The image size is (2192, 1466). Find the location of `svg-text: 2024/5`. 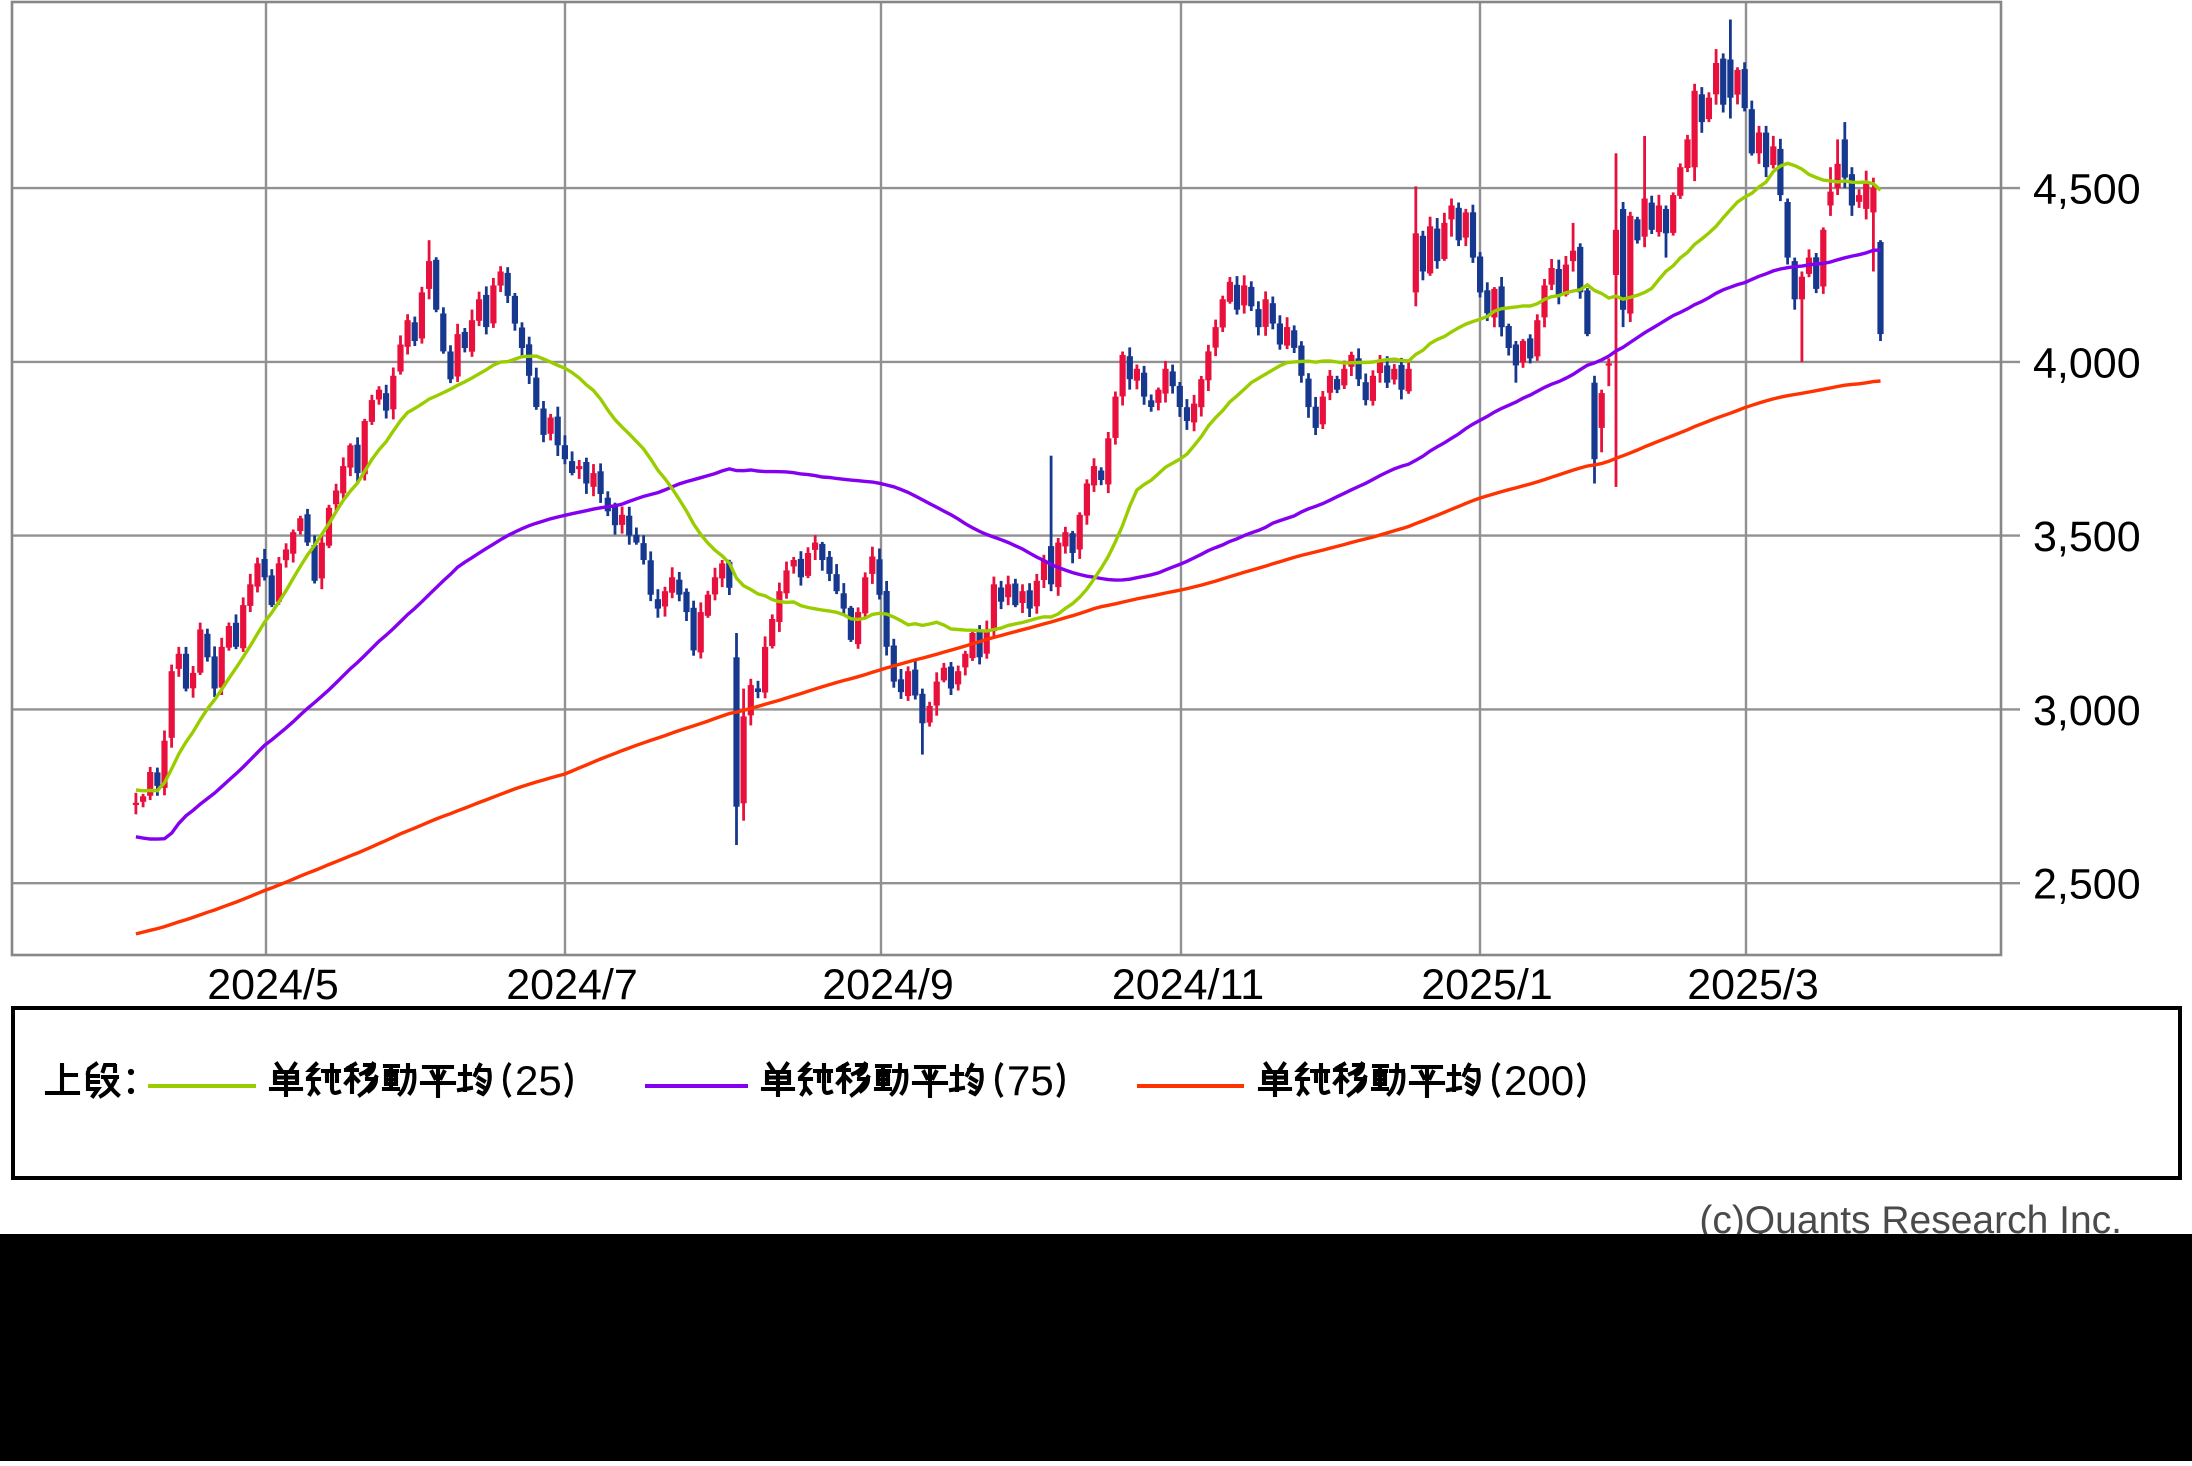

svg-text: 2024/5 is located at coordinates (273, 985).